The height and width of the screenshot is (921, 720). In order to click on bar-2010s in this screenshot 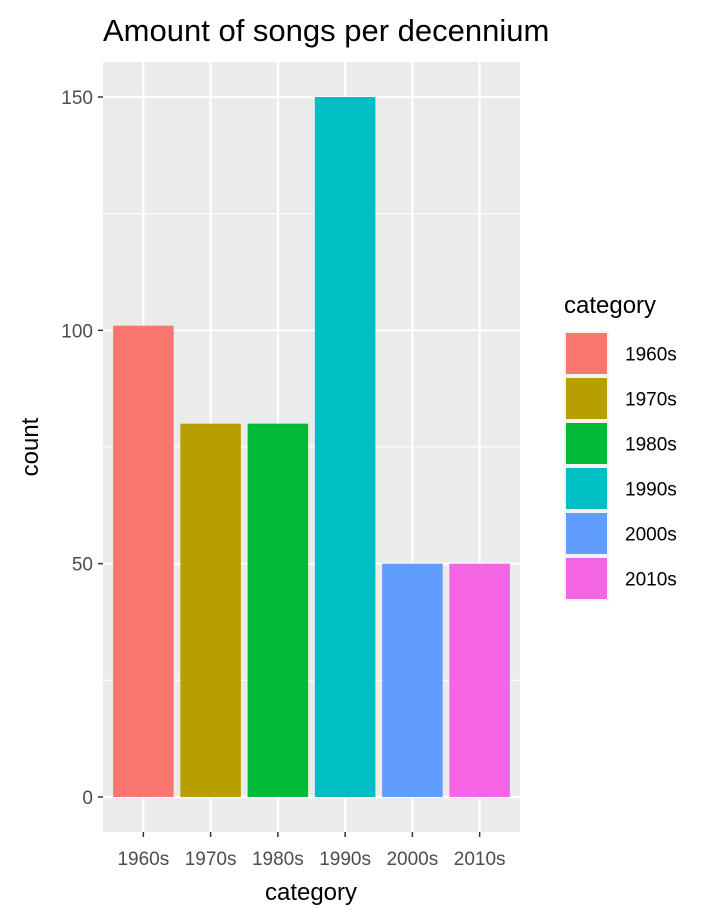, I will do `click(479, 680)`.